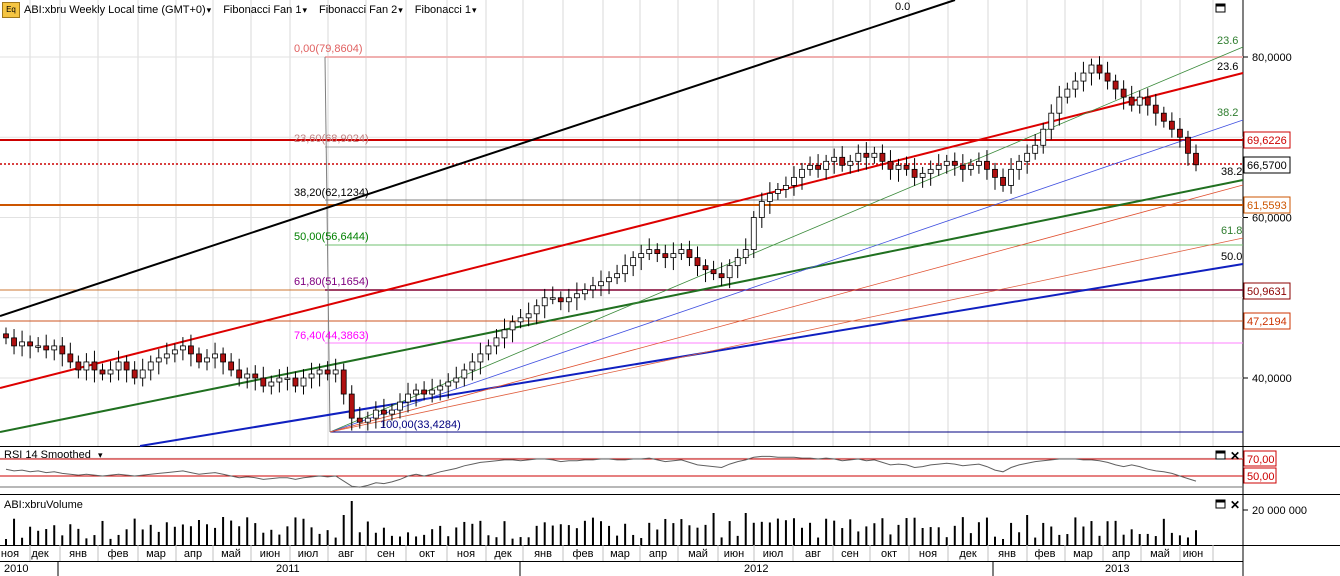  Describe the element at coordinates (361, 10) in the screenshot. I see `fib-fan-2-menu: Fibonacci Fan 2` at that location.